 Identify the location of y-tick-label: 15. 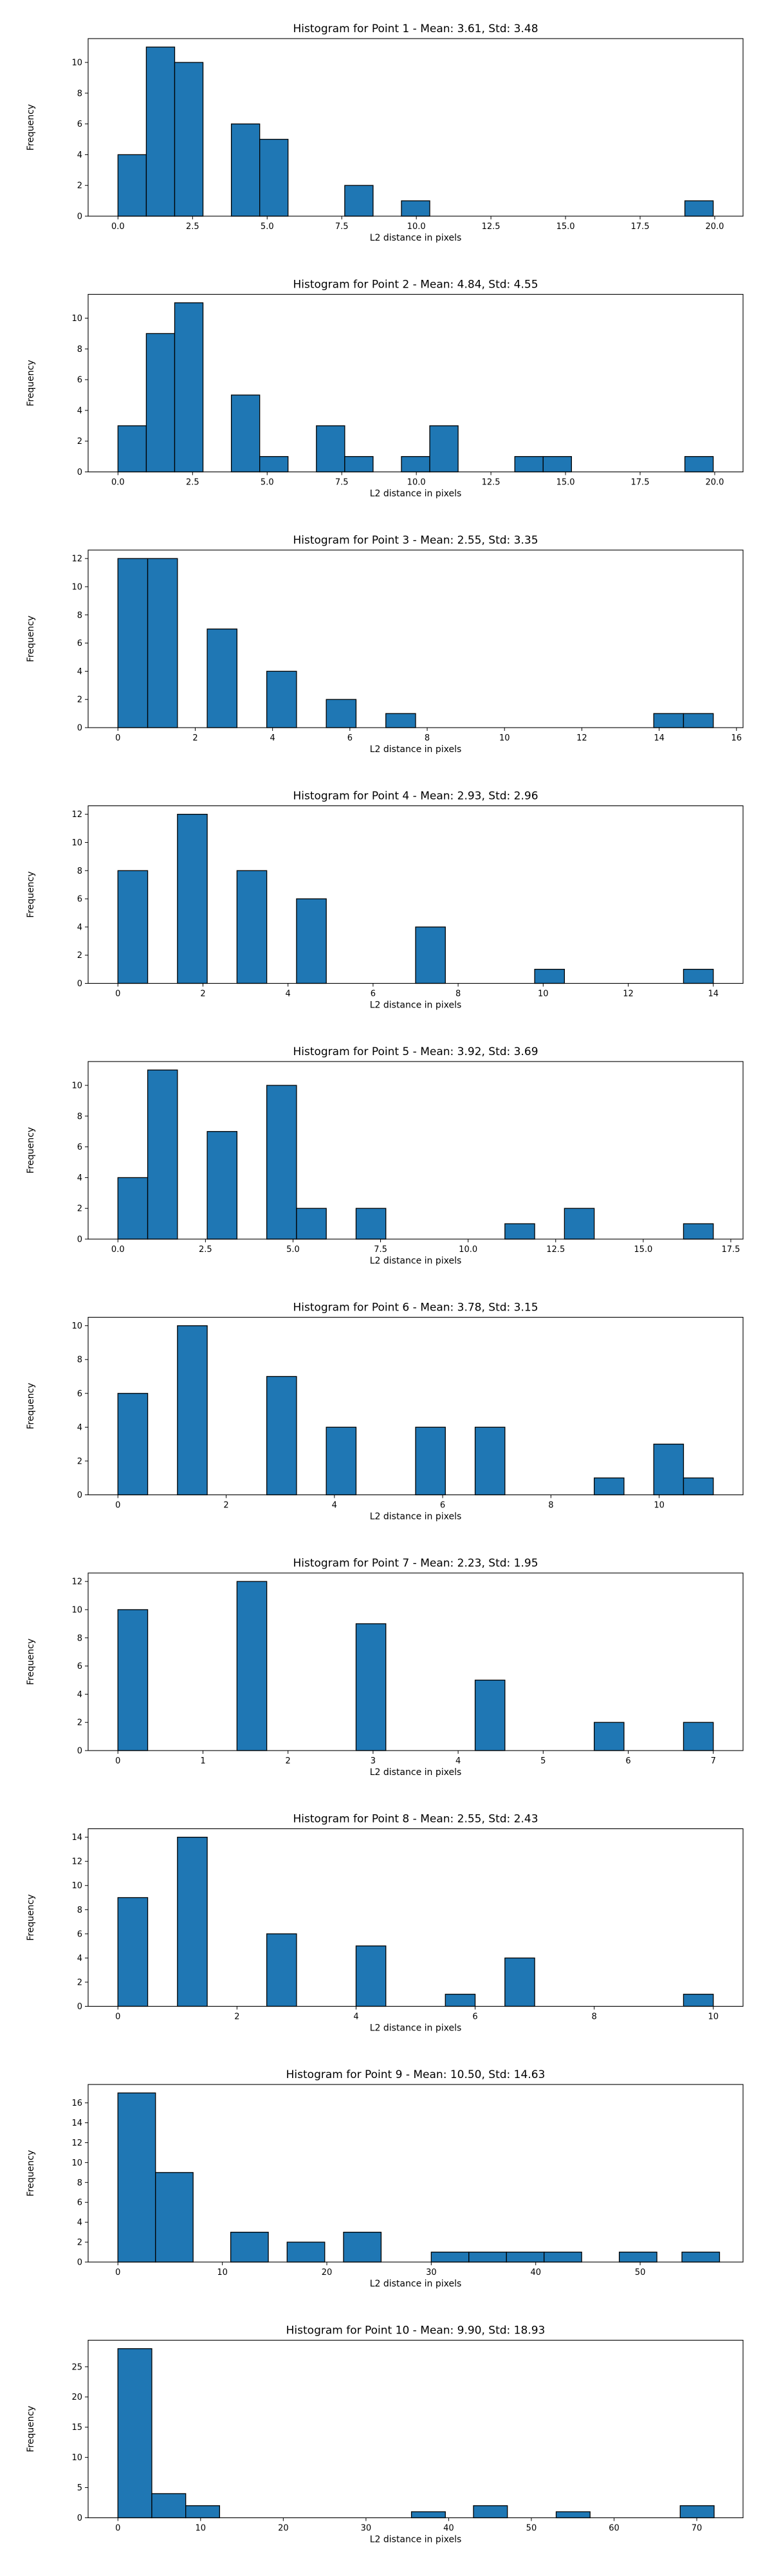
(76, 2428).